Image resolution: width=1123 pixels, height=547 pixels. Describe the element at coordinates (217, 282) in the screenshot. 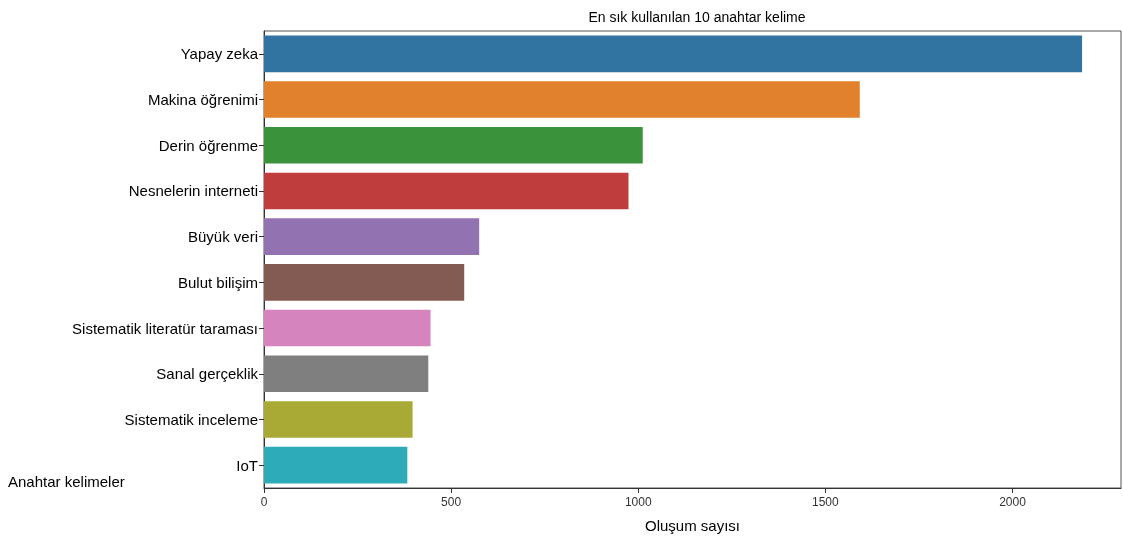

I see `y-tick-label: Bulut bilişim` at that location.